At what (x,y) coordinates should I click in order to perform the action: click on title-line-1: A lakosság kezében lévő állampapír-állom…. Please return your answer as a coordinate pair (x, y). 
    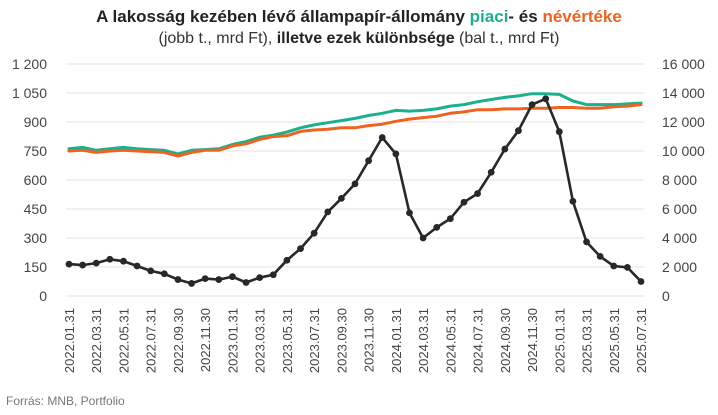
    Looking at the image, I should click on (359, 17).